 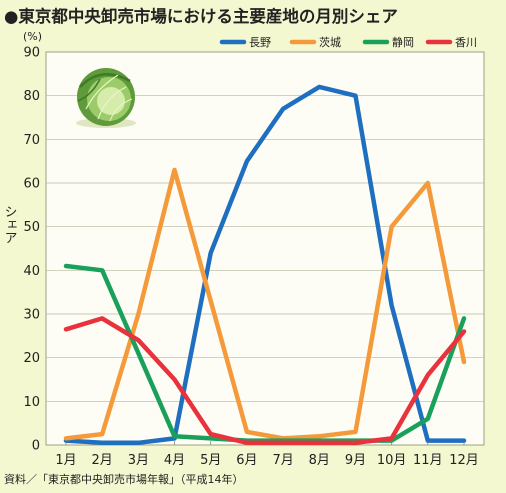 What do you see at coordinates (210, 460) in the screenshot?
I see `x-tick-label: 5月` at bounding box center [210, 460].